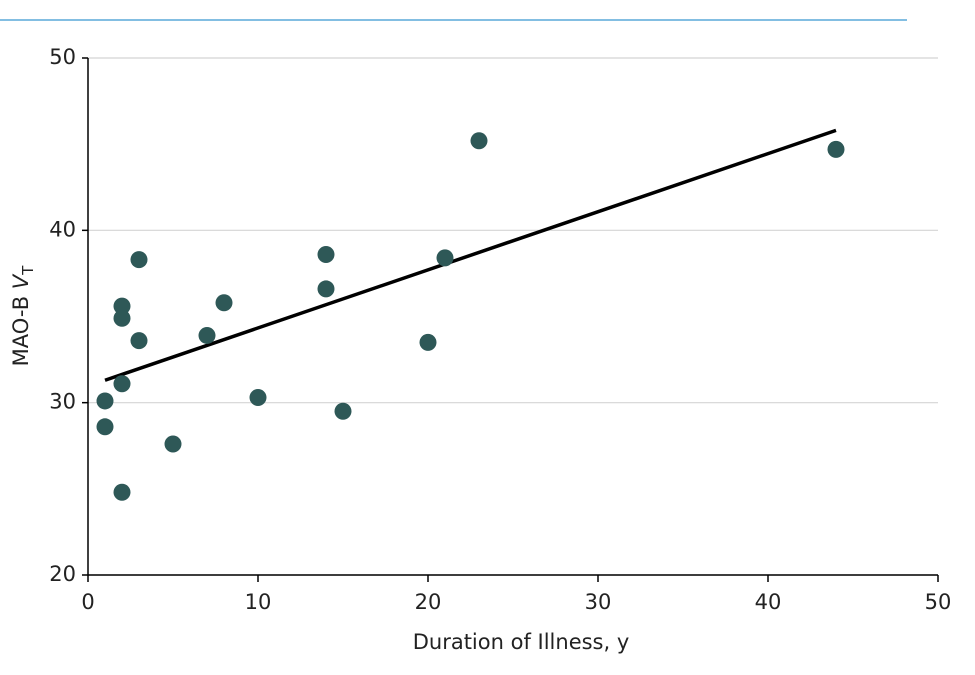  I want to click on x-axis-label: Duration of Illness, y, so click(521, 642).